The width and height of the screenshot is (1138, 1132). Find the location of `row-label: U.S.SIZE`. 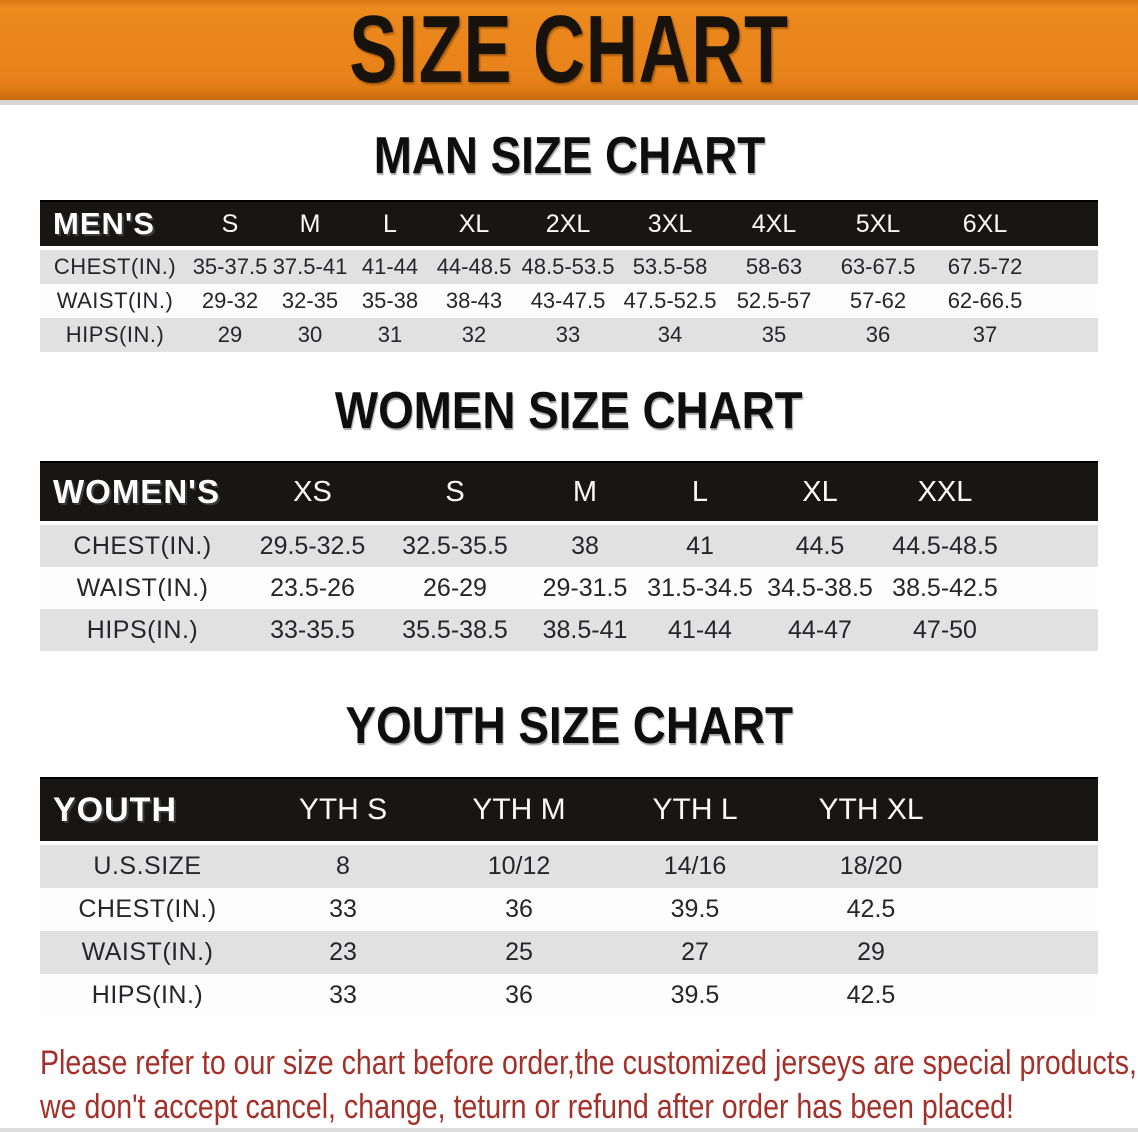

row-label: U.S.SIZE is located at coordinates (147, 866).